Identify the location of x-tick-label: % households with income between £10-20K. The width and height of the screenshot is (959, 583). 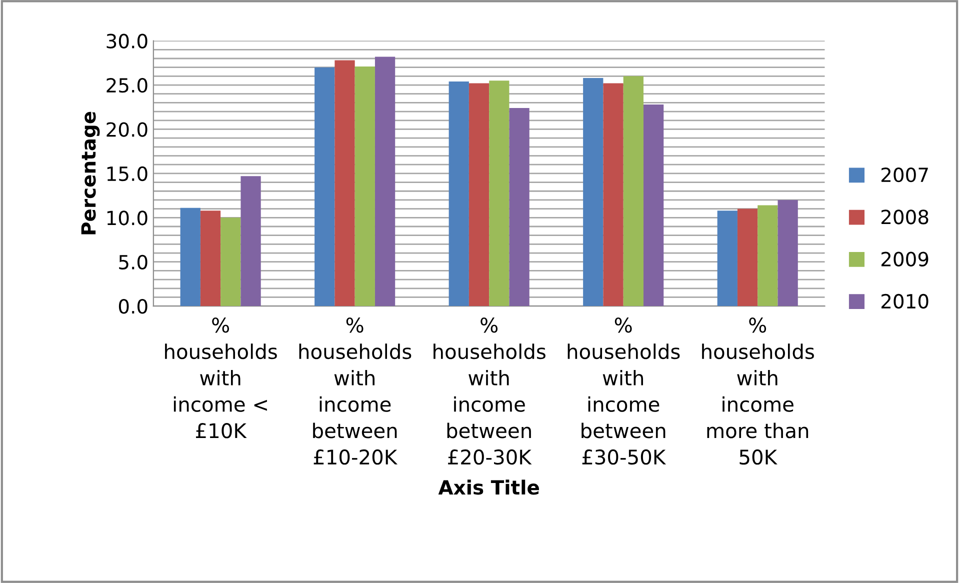
(355, 391).